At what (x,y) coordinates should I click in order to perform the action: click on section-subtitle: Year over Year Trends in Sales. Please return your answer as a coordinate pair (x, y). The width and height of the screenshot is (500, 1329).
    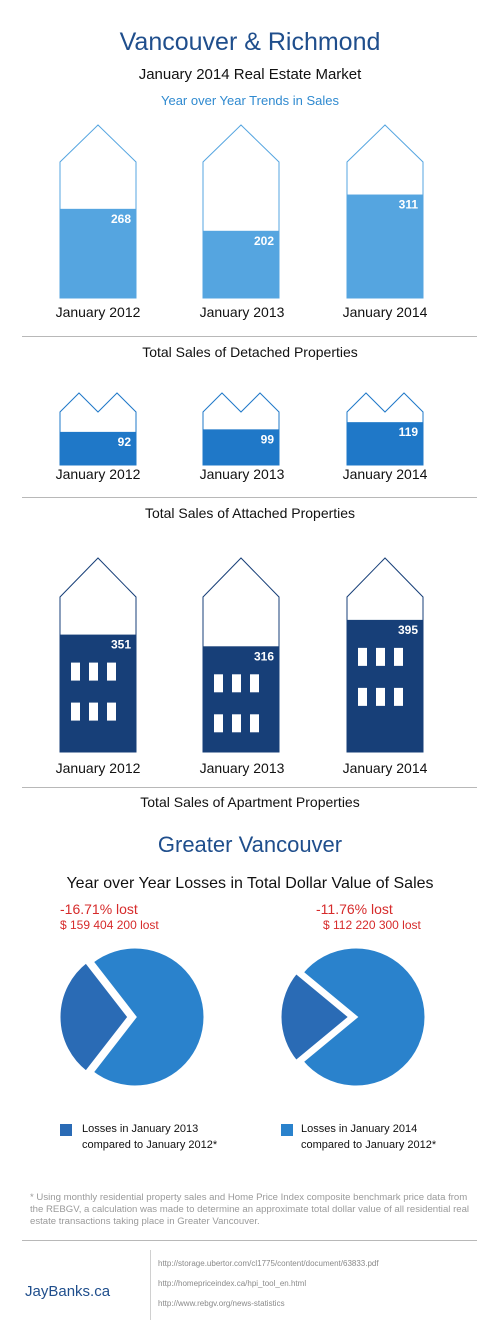
    Looking at the image, I should click on (250, 100).